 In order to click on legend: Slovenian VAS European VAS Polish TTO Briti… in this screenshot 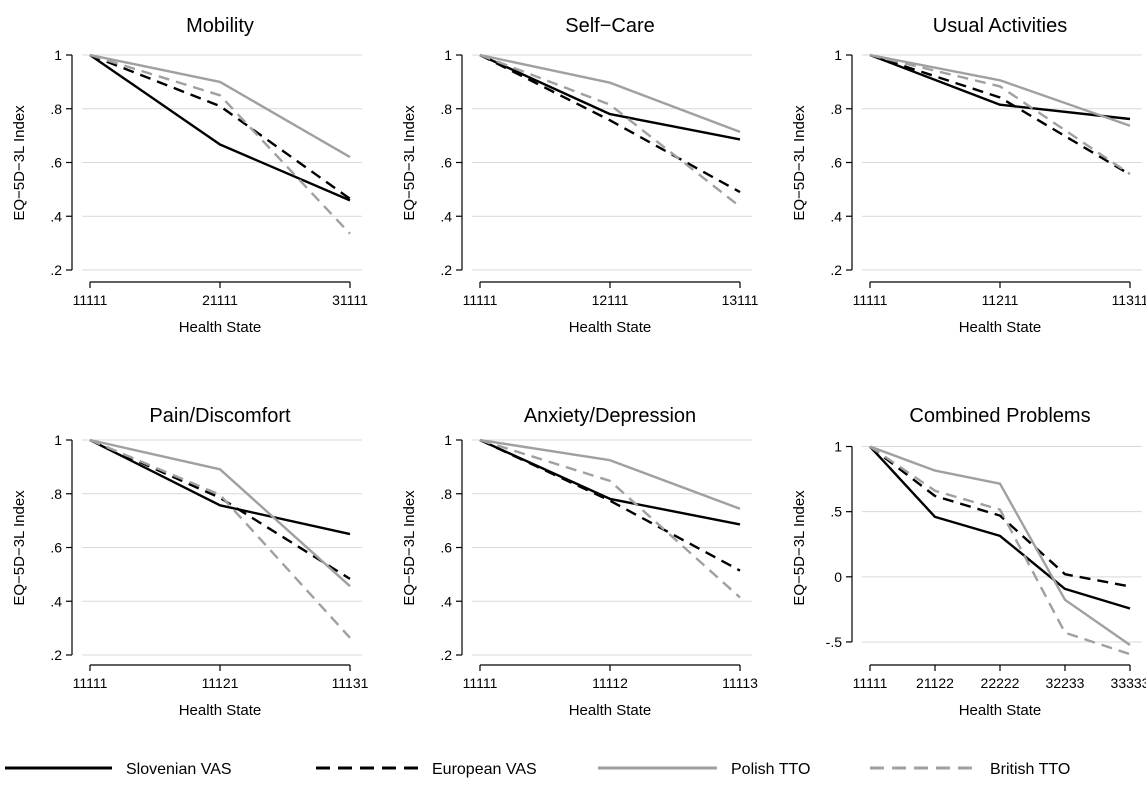, I will do `click(537, 769)`.